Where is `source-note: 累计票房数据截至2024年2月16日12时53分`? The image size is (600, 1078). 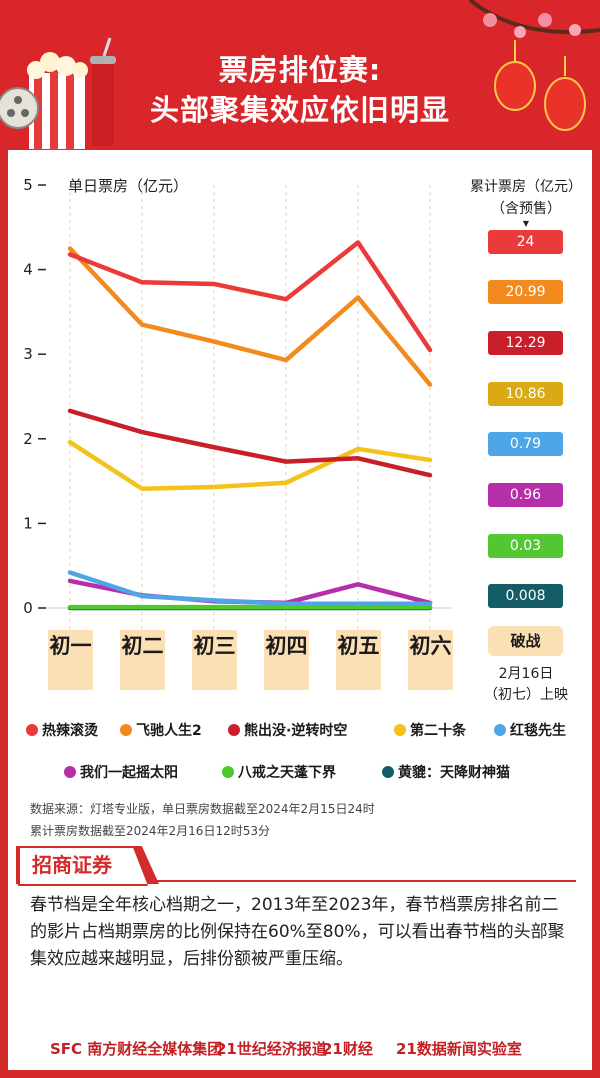 source-note: 累计票房数据截至2024年2月16日12时53分 is located at coordinates (150, 831).